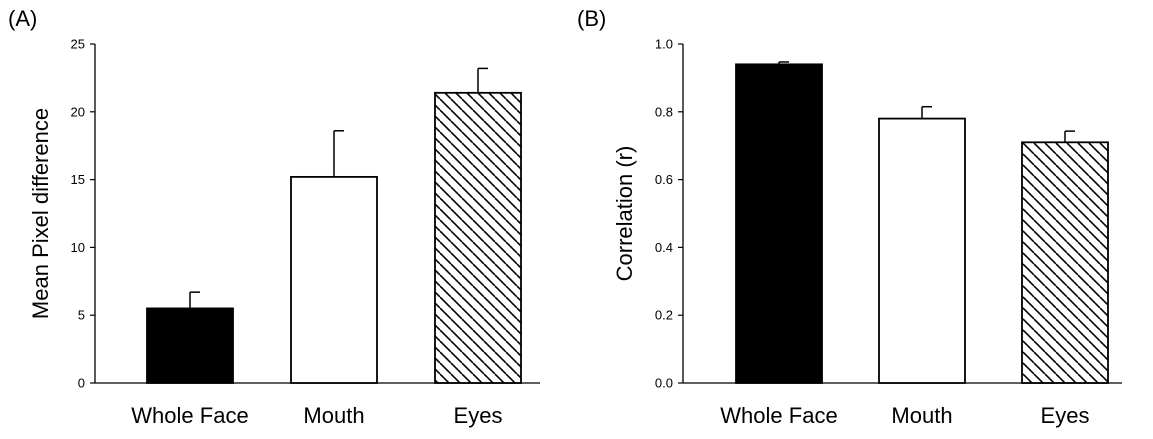 The width and height of the screenshot is (1153, 439). I want to click on y-tick-label: 0, so click(81, 383).